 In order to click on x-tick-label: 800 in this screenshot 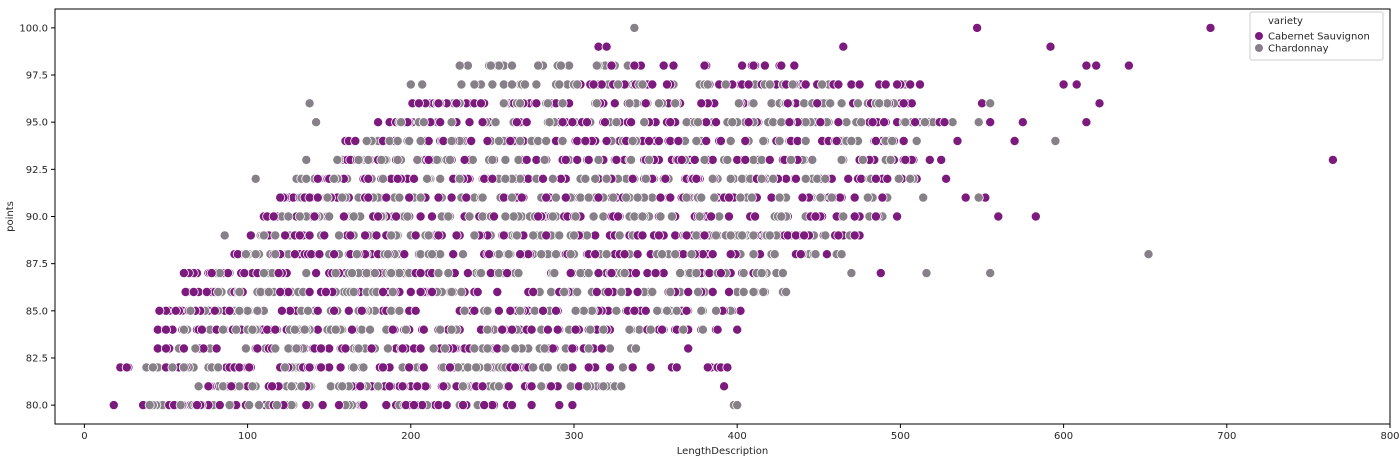, I will do `click(1389, 436)`.